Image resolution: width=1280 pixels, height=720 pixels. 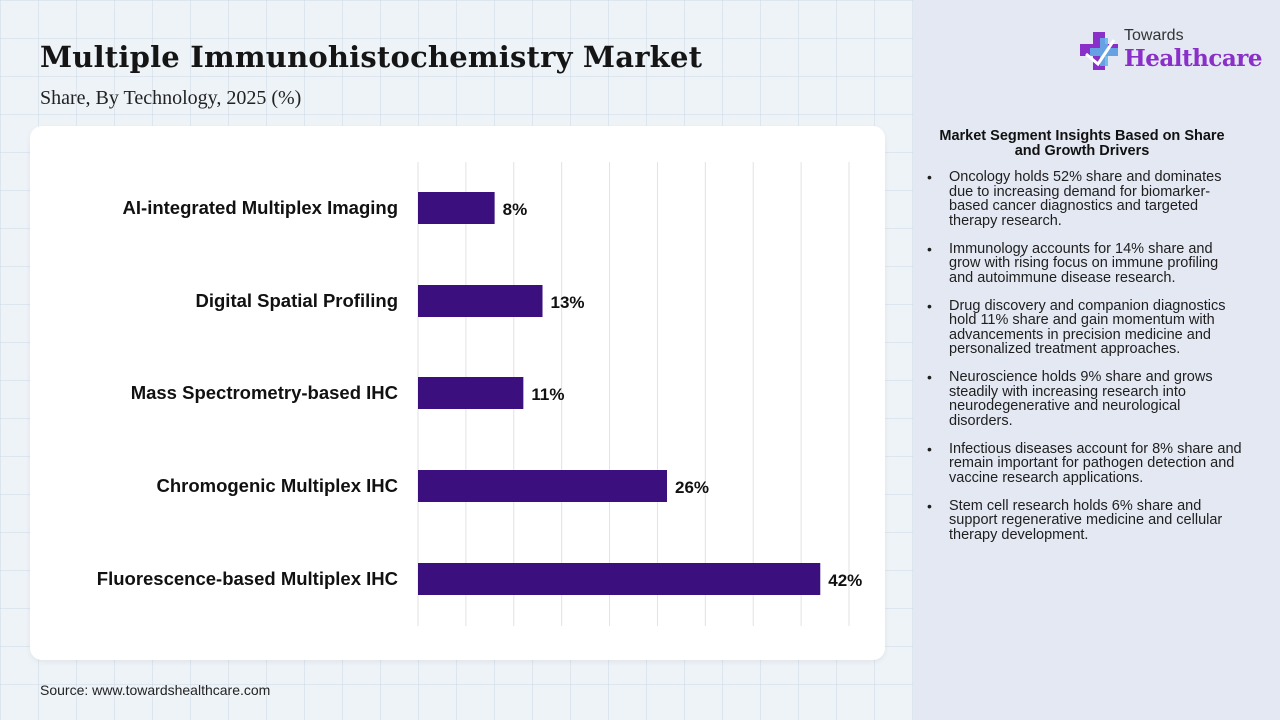 I want to click on category-label: Chromogenic Multiplex IHC, so click(x=277, y=485).